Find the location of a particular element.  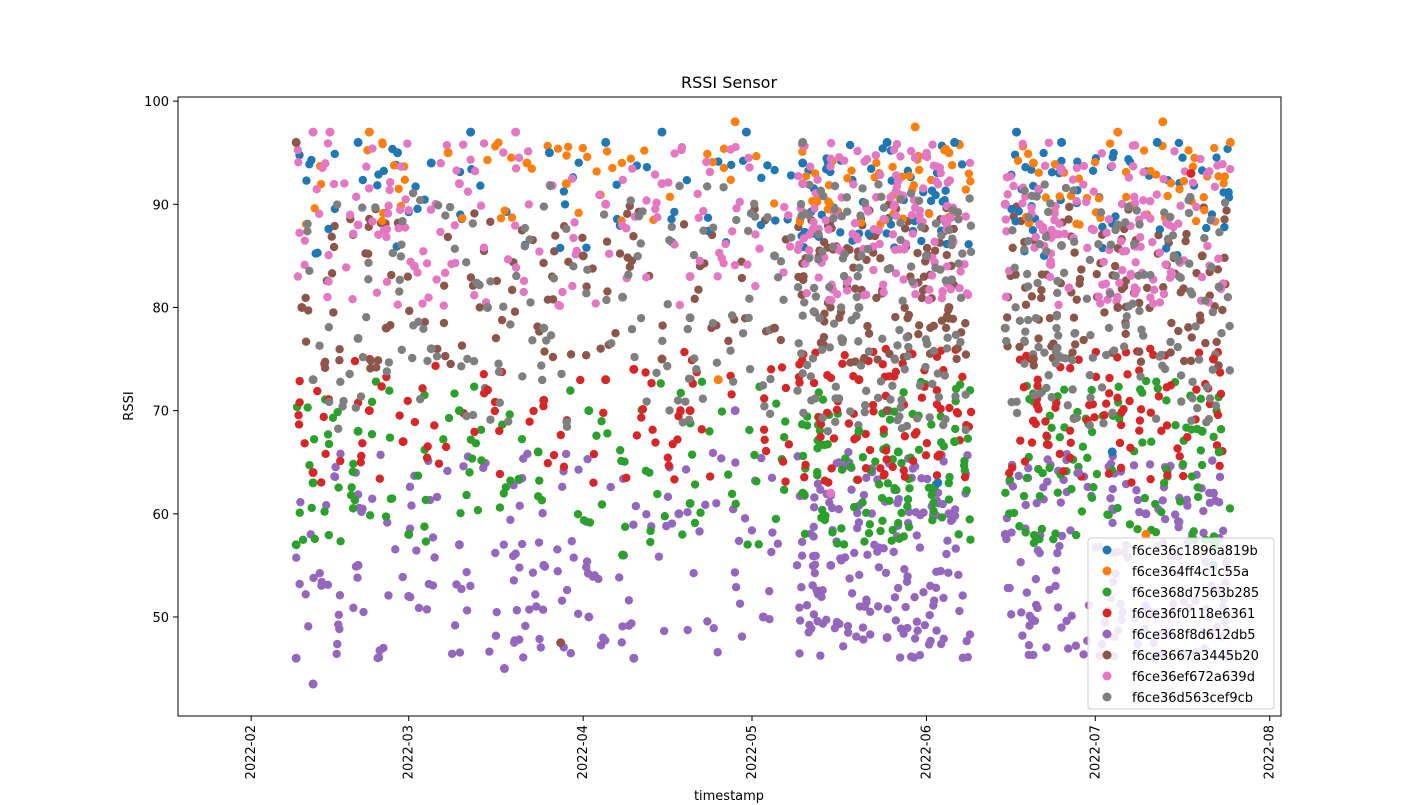

legend-label-1: f6ce364ff4c1c55a is located at coordinates (1190, 572).